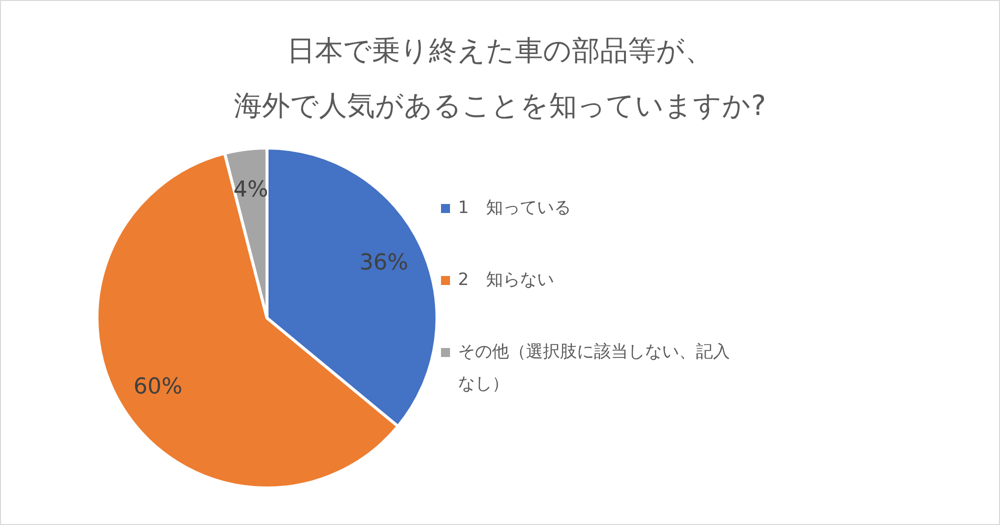 The height and width of the screenshot is (525, 1000). Describe the element at coordinates (157, 387) in the screenshot. I see `data-label: 60%` at that location.